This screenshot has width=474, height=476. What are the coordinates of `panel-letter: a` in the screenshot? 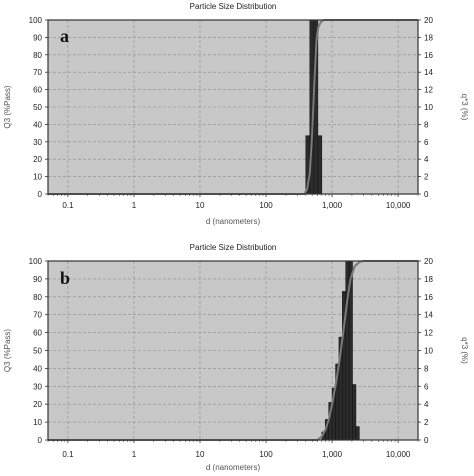 It's located at (64, 36).